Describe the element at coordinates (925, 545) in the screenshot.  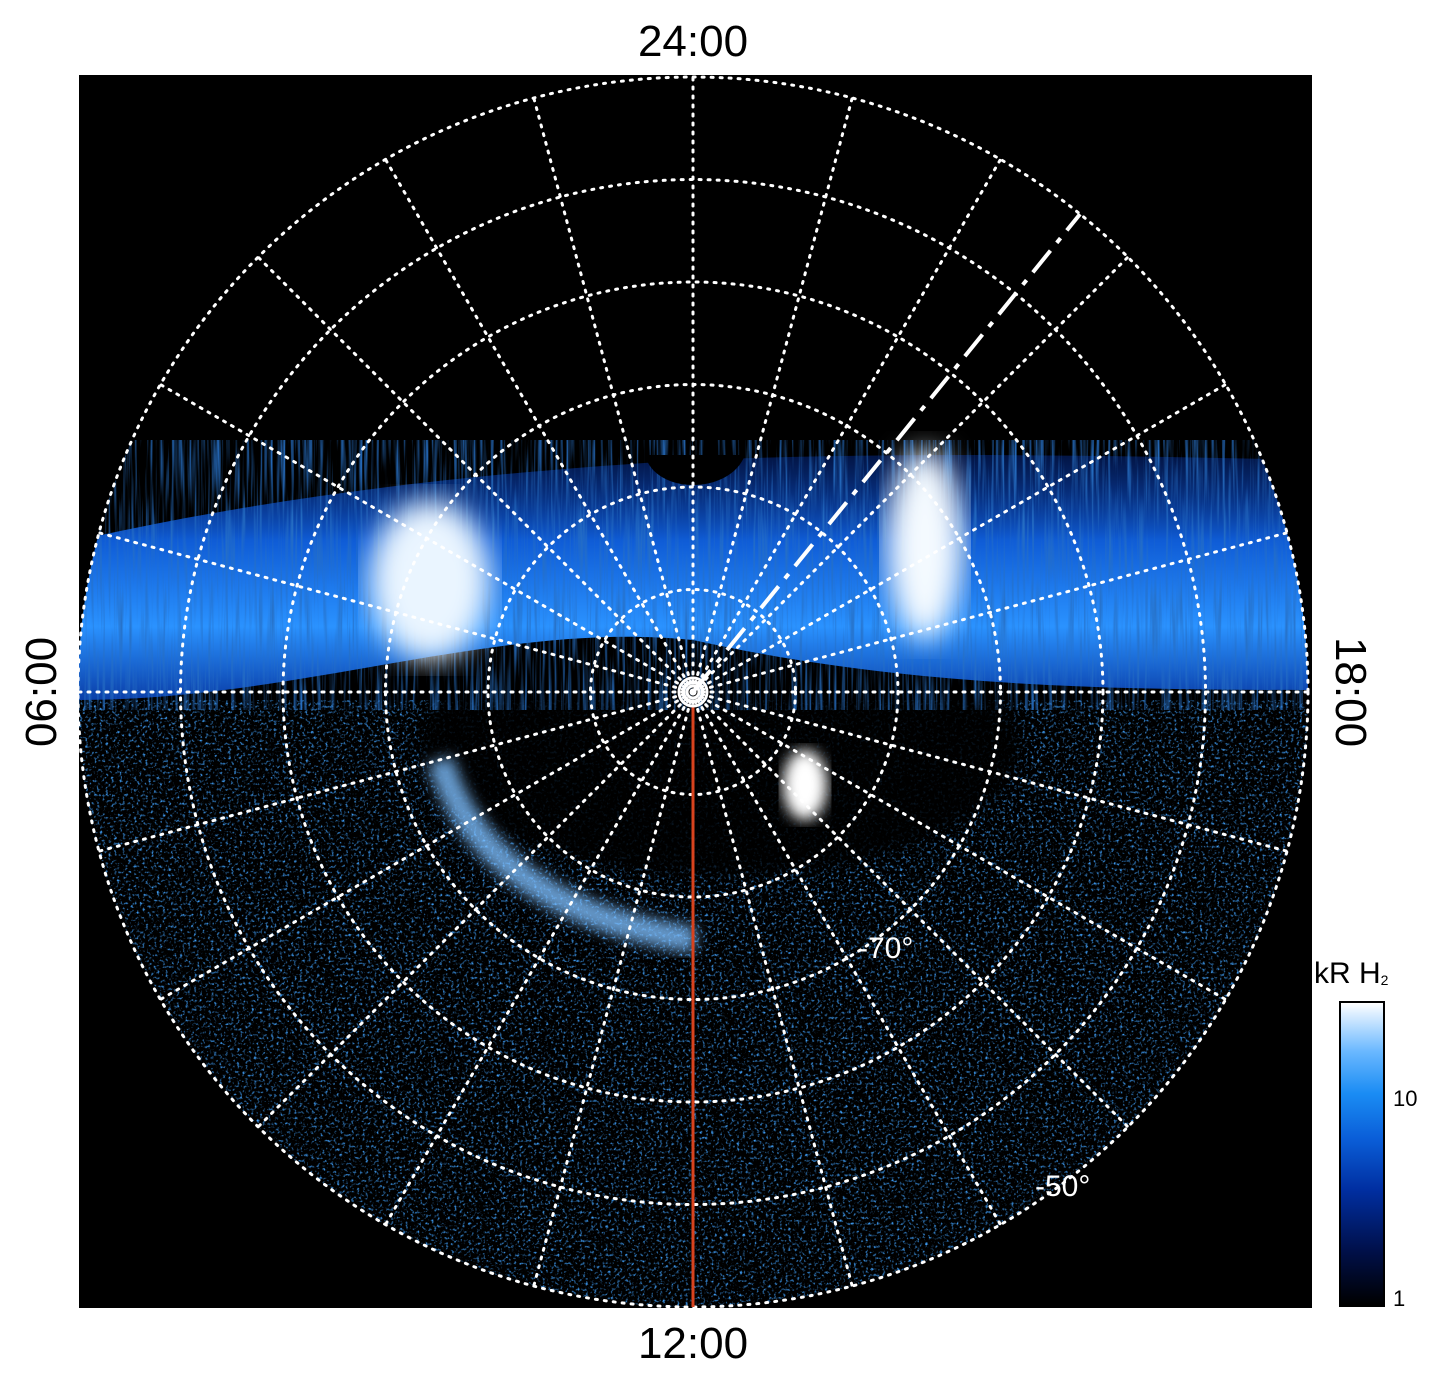
I see `dusk-bright-spot` at that location.